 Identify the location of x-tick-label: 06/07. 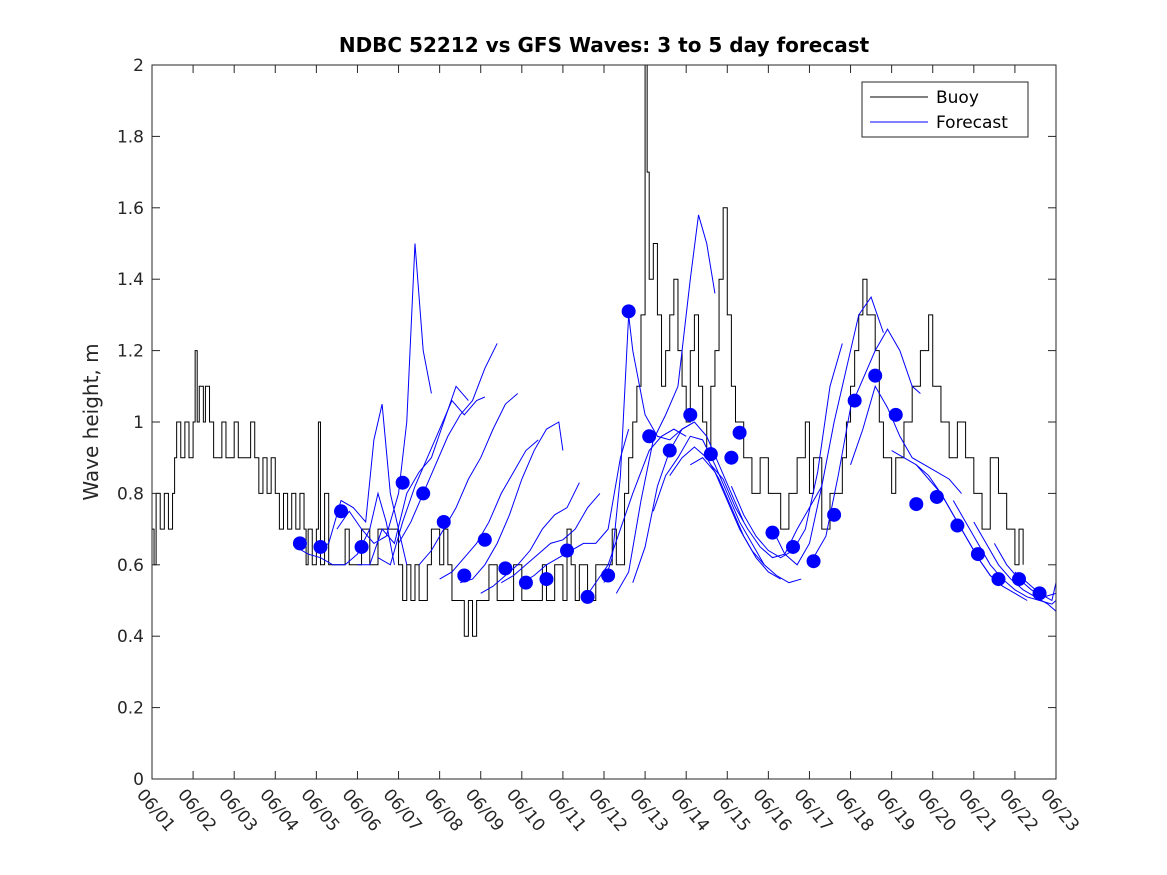
(402, 810).